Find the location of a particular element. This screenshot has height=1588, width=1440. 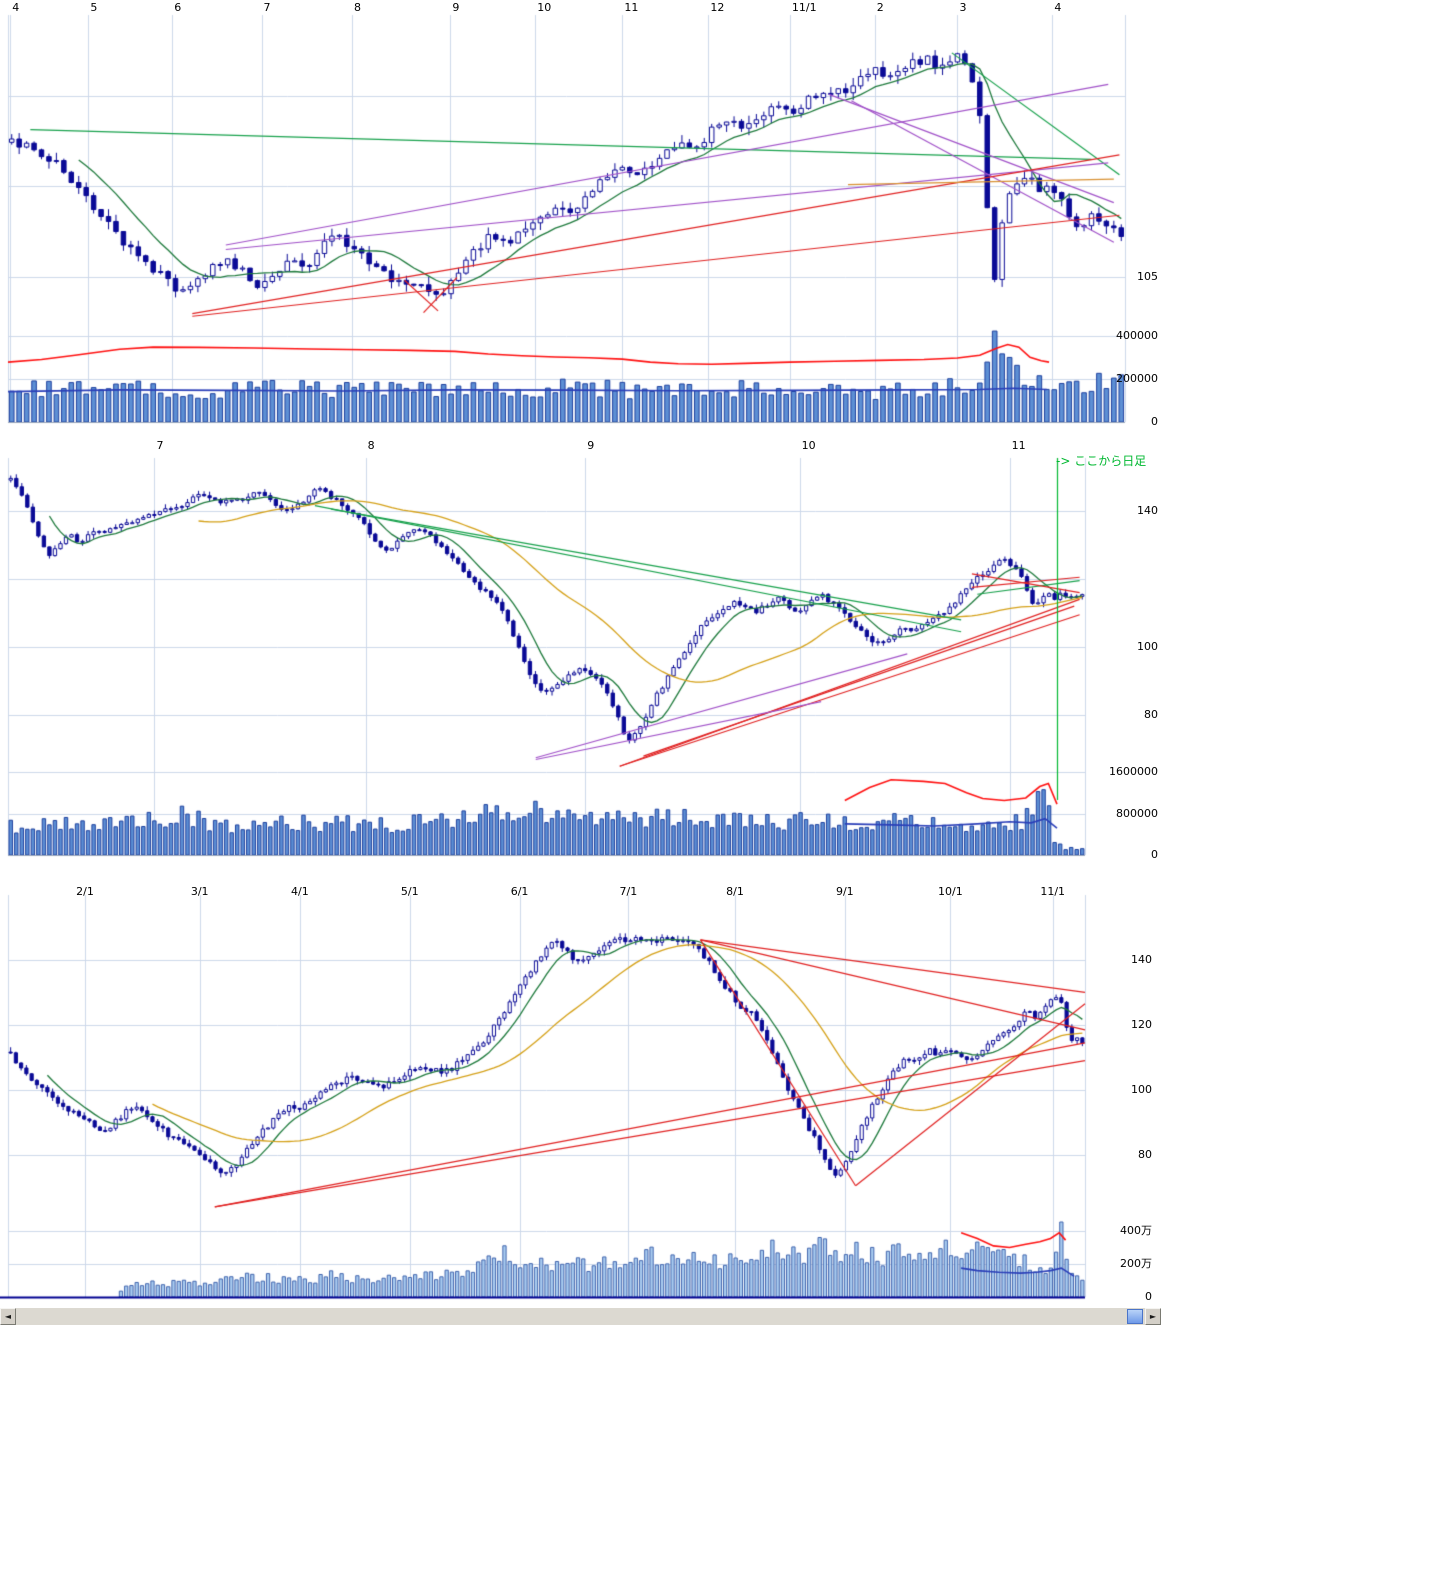

volume-axis-label: 200万 is located at coordinates (1136, 1264).